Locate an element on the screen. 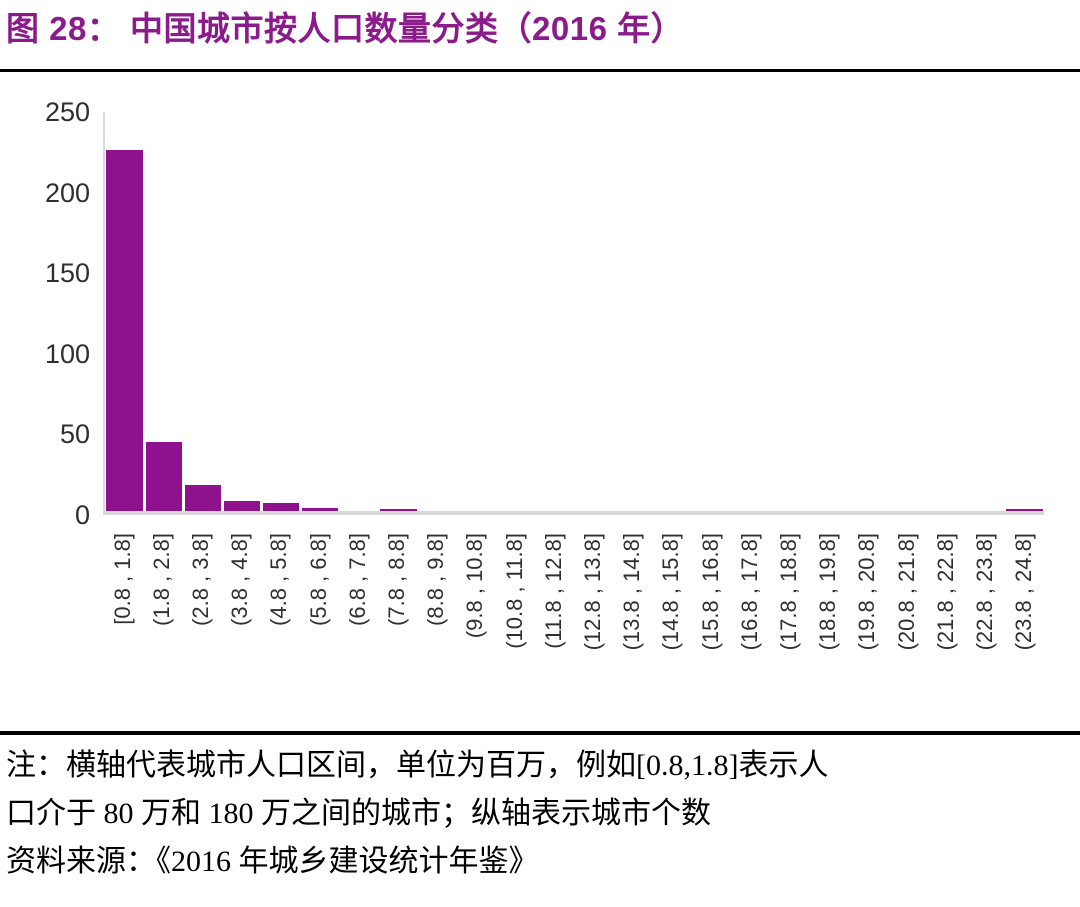 The width and height of the screenshot is (1080, 907). x-slot: (4.8 , 5.8] is located at coordinates (279, 633).